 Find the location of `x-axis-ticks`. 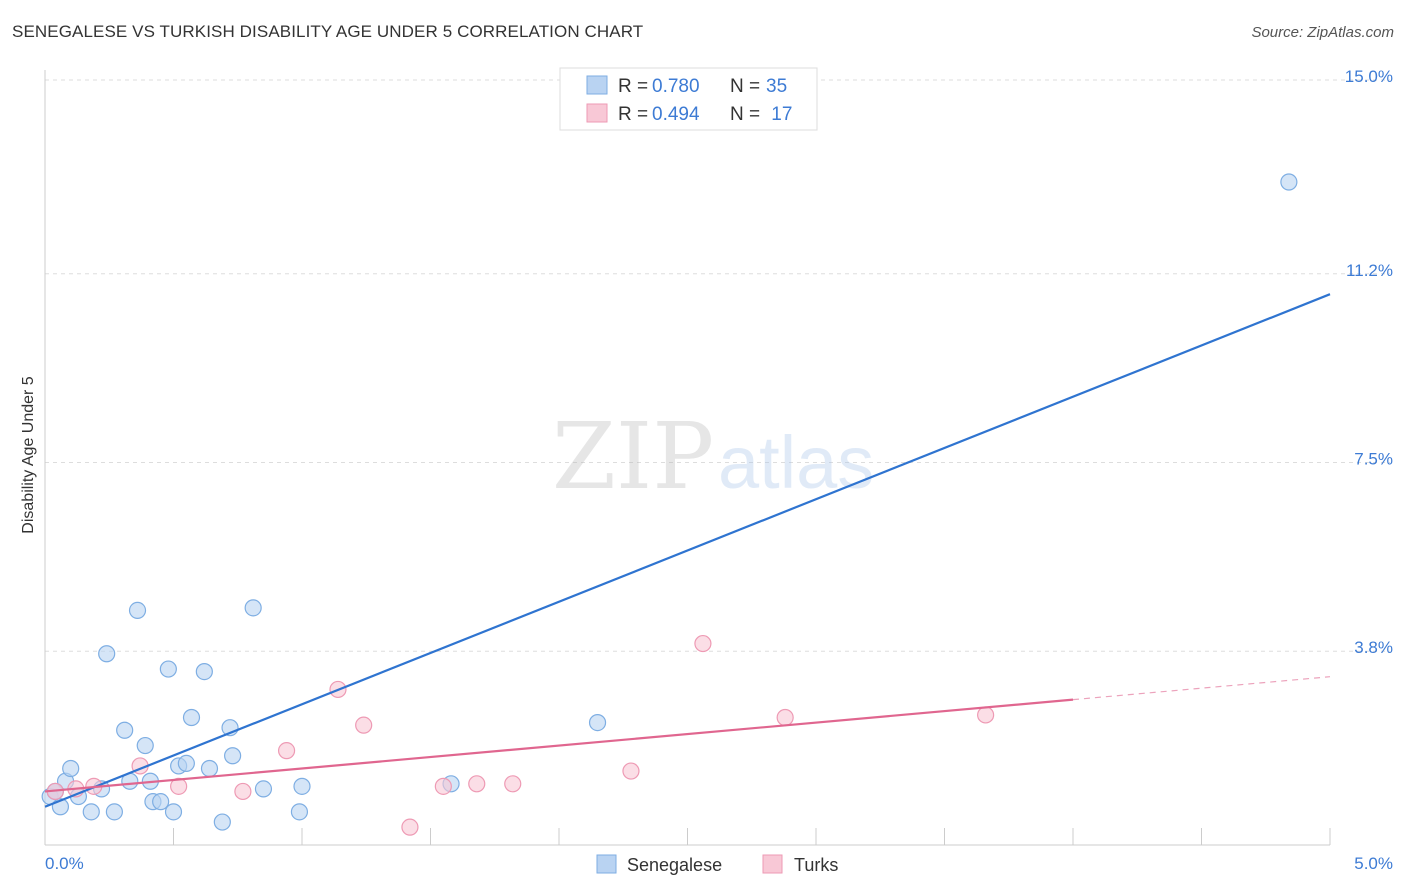

x-axis-ticks is located at coordinates (752, 836).